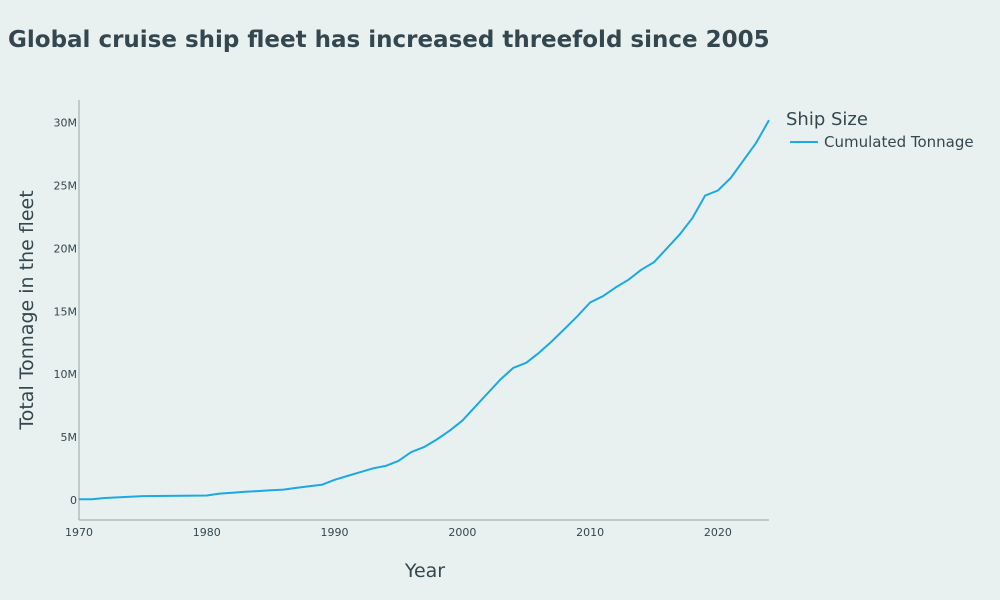 The height and width of the screenshot is (600, 1000). I want to click on x-tick-label: 2020, so click(718, 532).